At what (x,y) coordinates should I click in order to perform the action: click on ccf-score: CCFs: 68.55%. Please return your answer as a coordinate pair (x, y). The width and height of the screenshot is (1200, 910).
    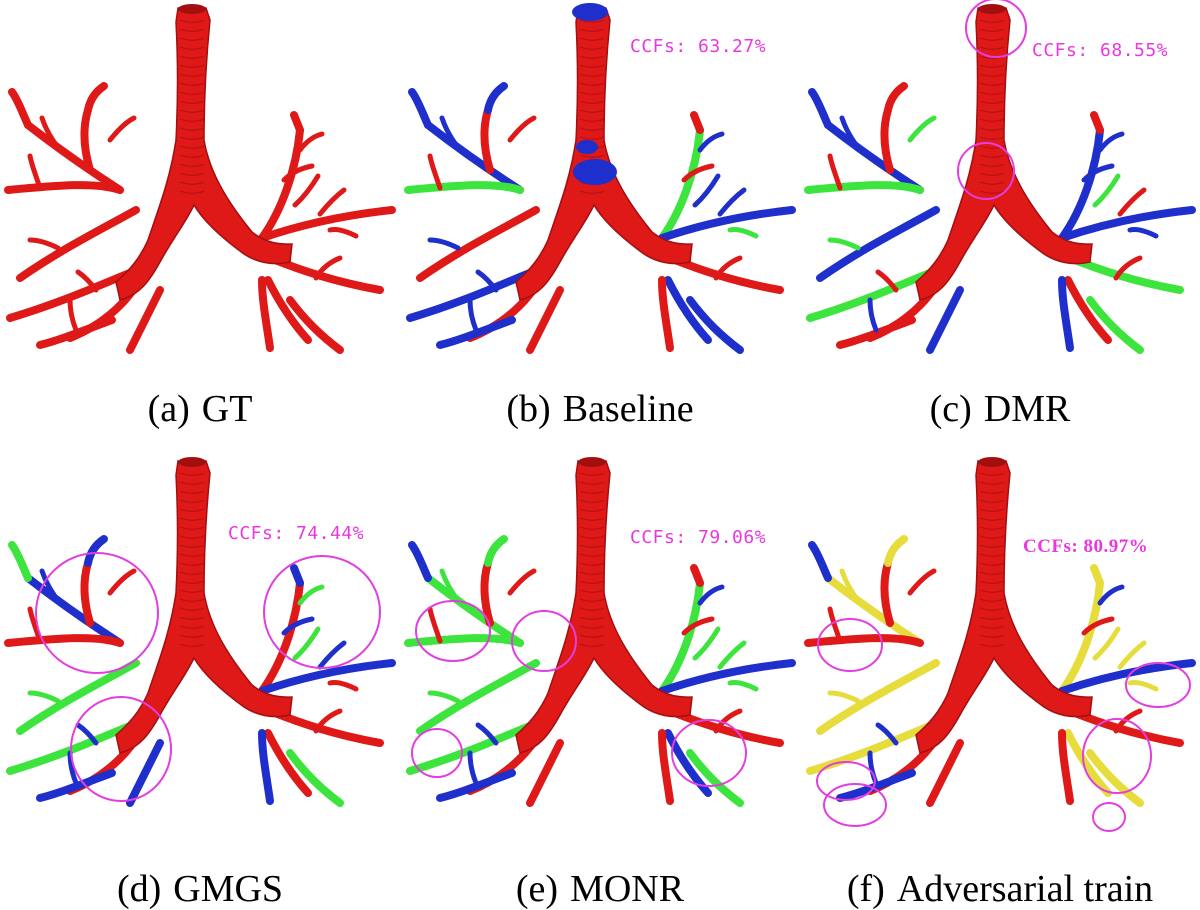
    Looking at the image, I should click on (1100, 50).